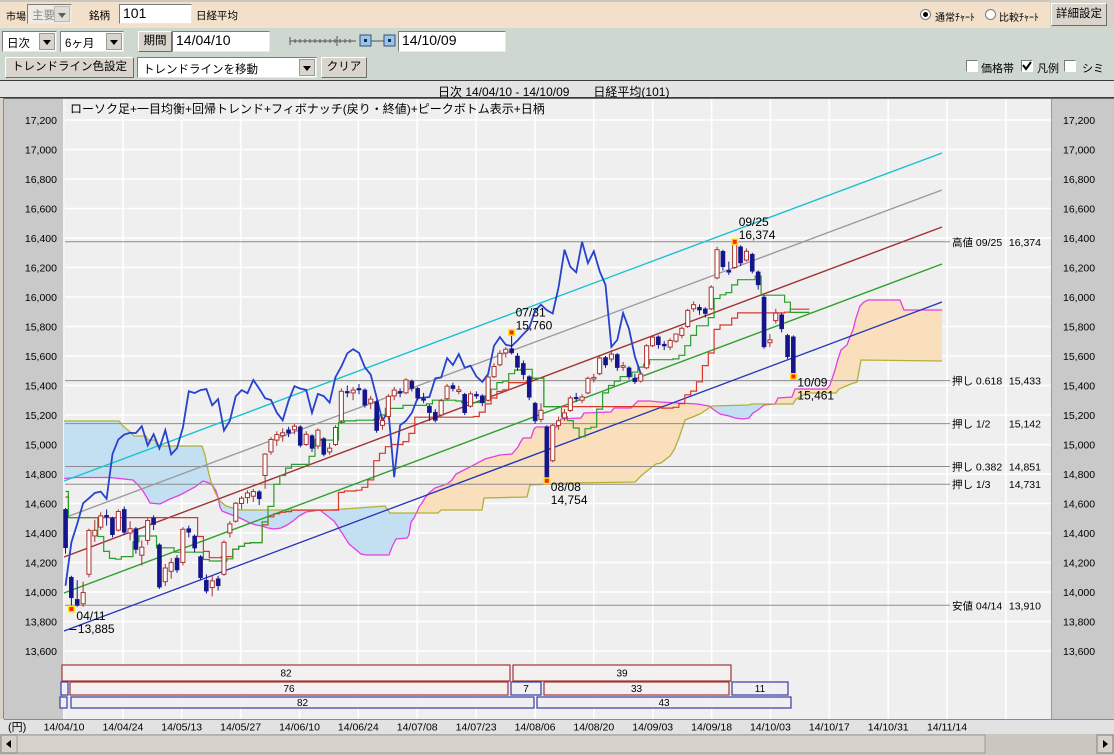  I want to click on svg-text: 14/11/14, so click(947, 728).